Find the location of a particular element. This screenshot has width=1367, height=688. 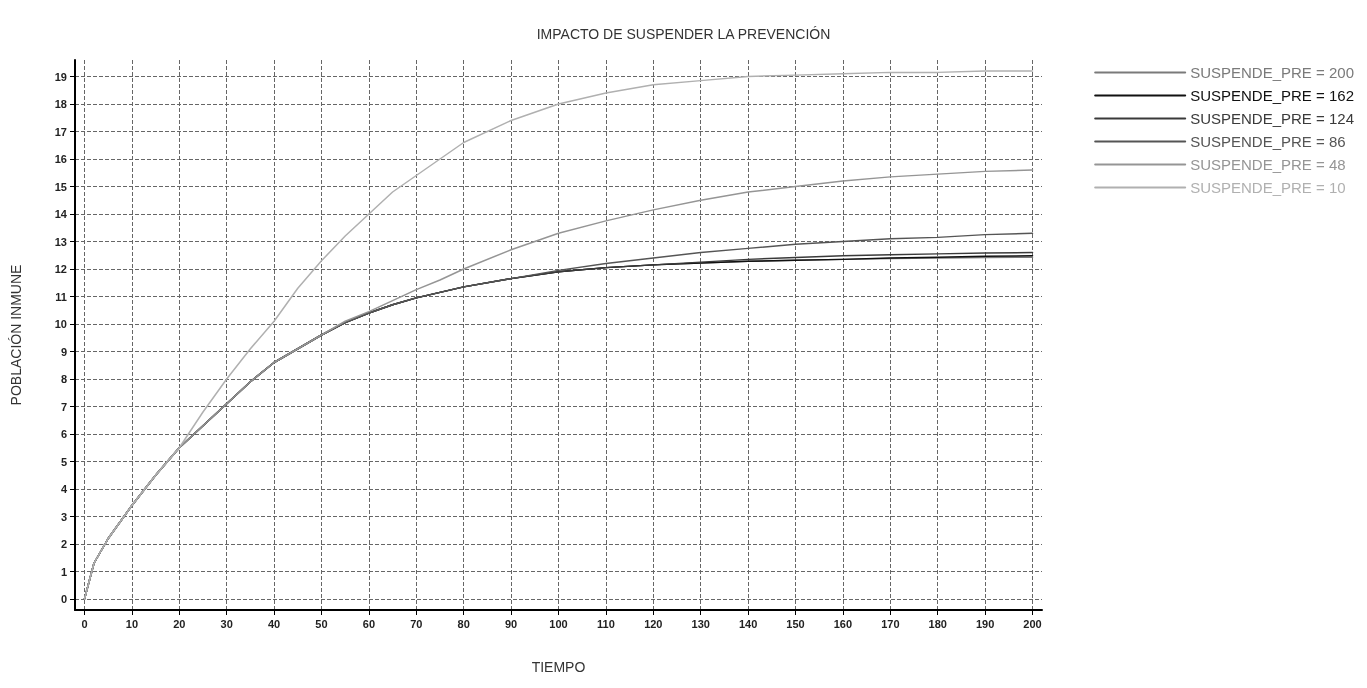

y-tick-label: 16 is located at coordinates (60, 159).